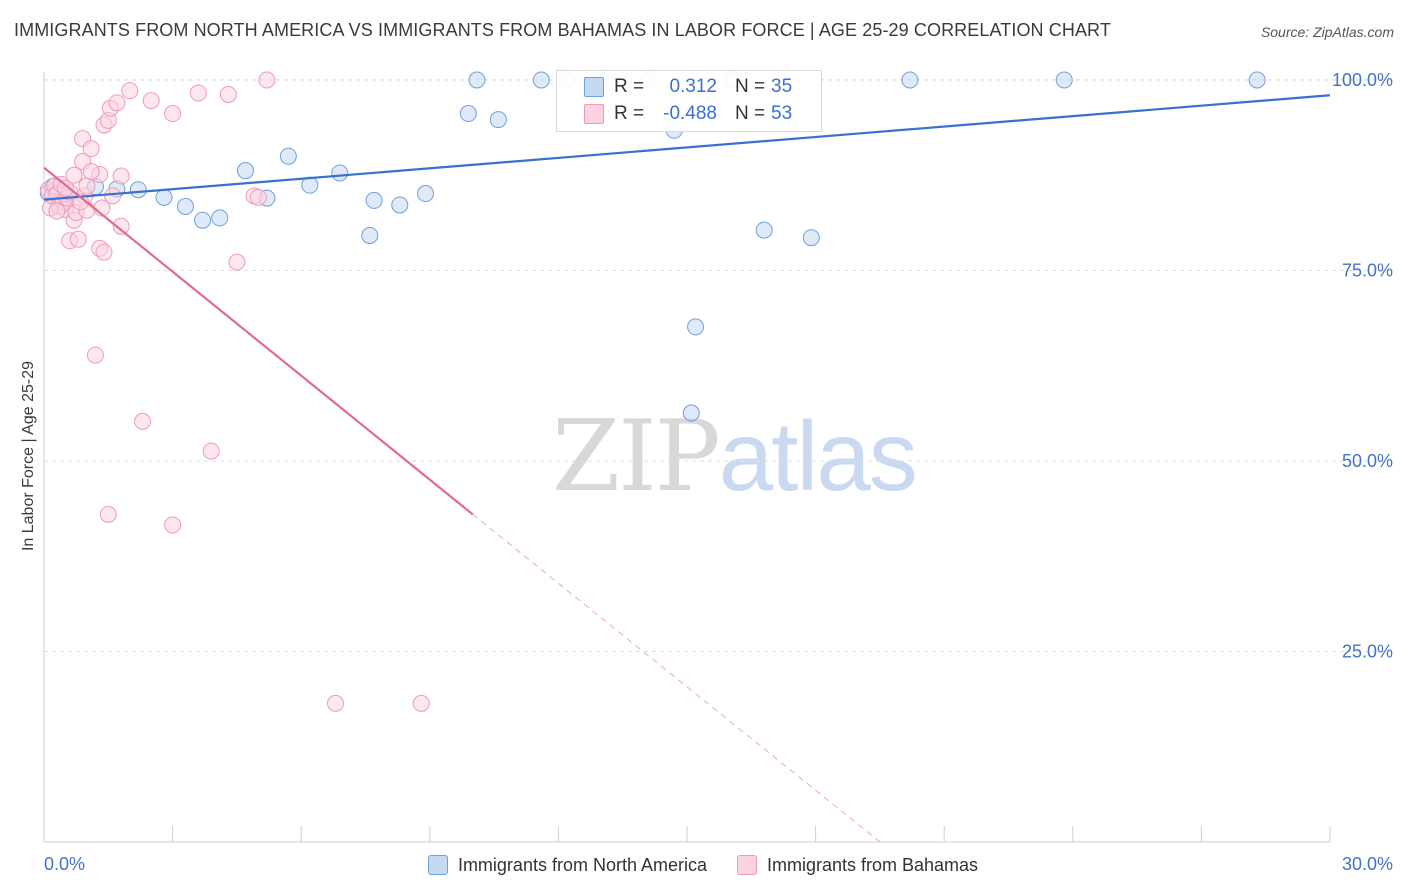 Image resolution: width=1406 pixels, height=892 pixels. What do you see at coordinates (690, 113) in the screenshot?
I see `r-value: -0.488` at bounding box center [690, 113].